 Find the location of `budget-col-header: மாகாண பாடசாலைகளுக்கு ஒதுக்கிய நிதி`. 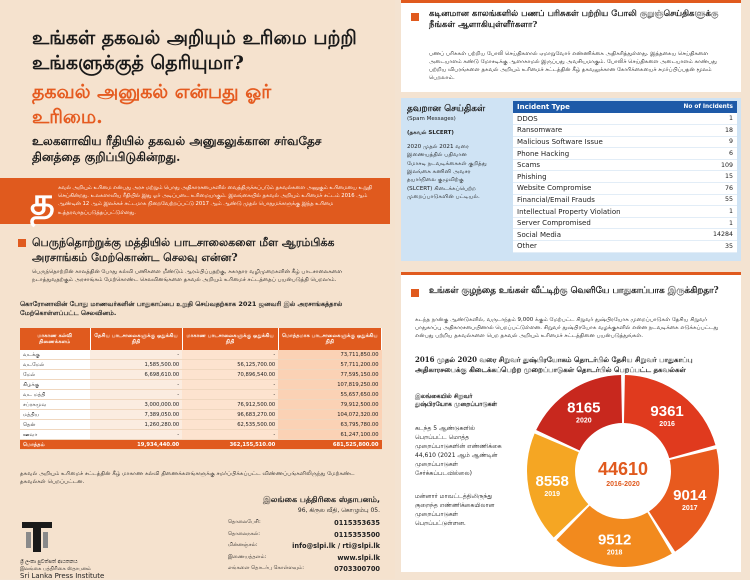

budget-col-header: மாகாண பாடசாலைகளுக்கு ஒதுக்கிய நிதி is located at coordinates (230, 339).